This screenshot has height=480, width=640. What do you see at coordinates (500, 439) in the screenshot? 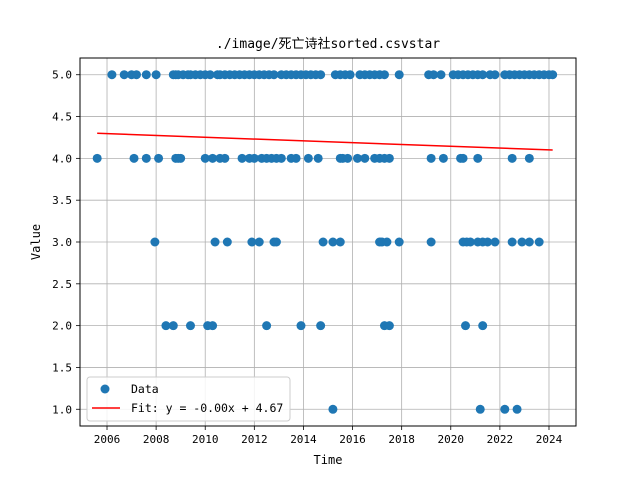
I see `x-tick-label: 2022` at bounding box center [500, 439].